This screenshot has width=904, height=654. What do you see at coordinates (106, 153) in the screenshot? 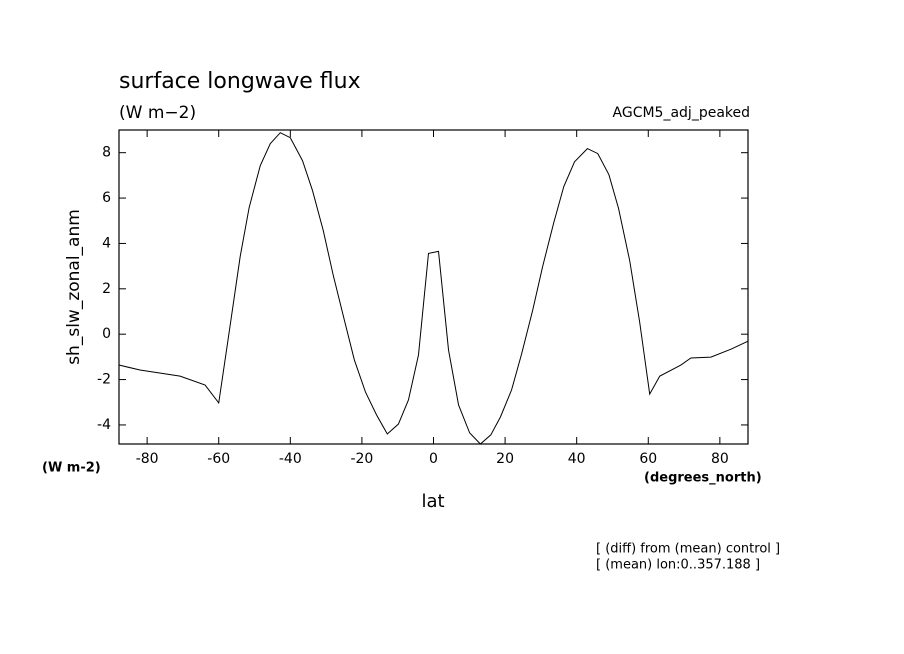
I see `y-tick-label: 8` at bounding box center [106, 153].